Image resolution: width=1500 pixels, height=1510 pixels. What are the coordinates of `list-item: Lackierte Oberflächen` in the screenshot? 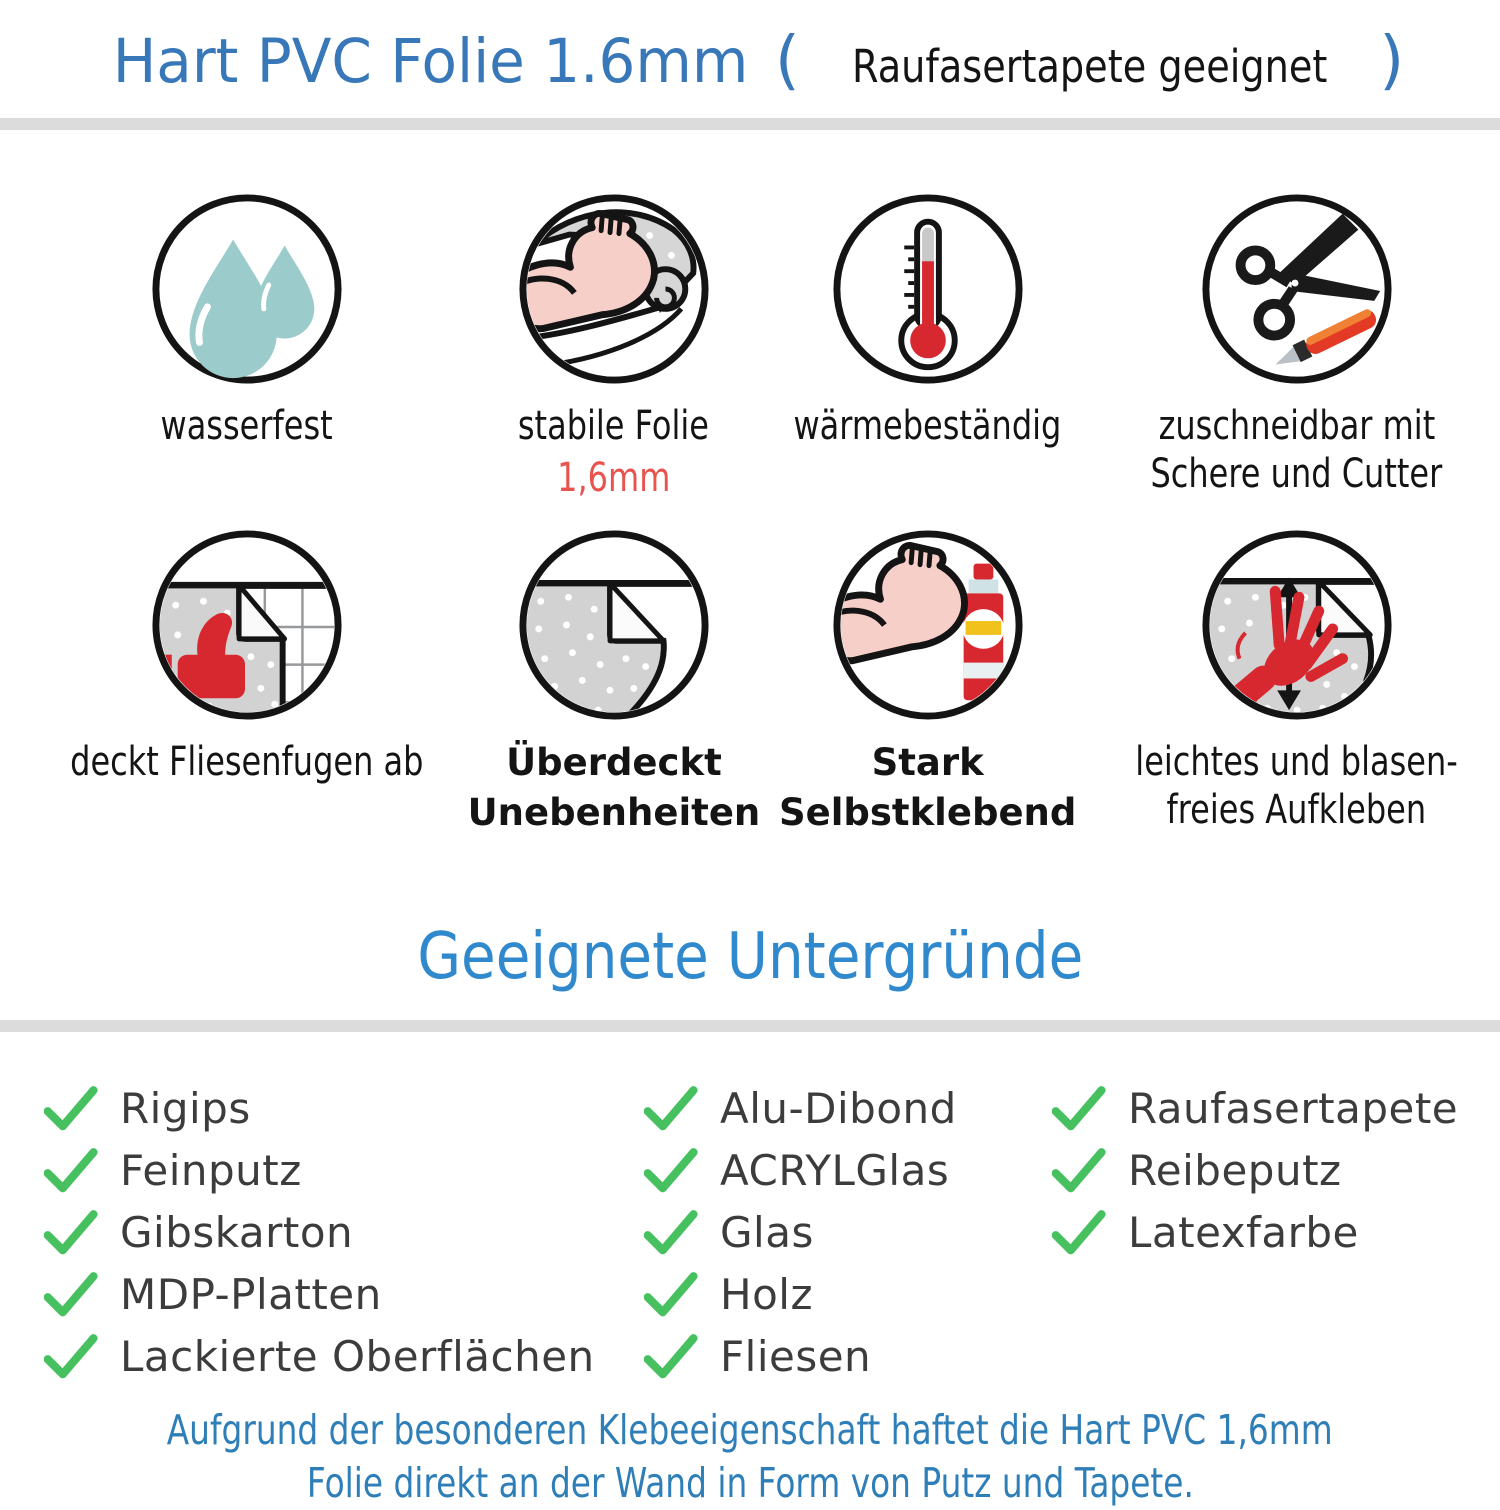 It's located at (344, 1357).